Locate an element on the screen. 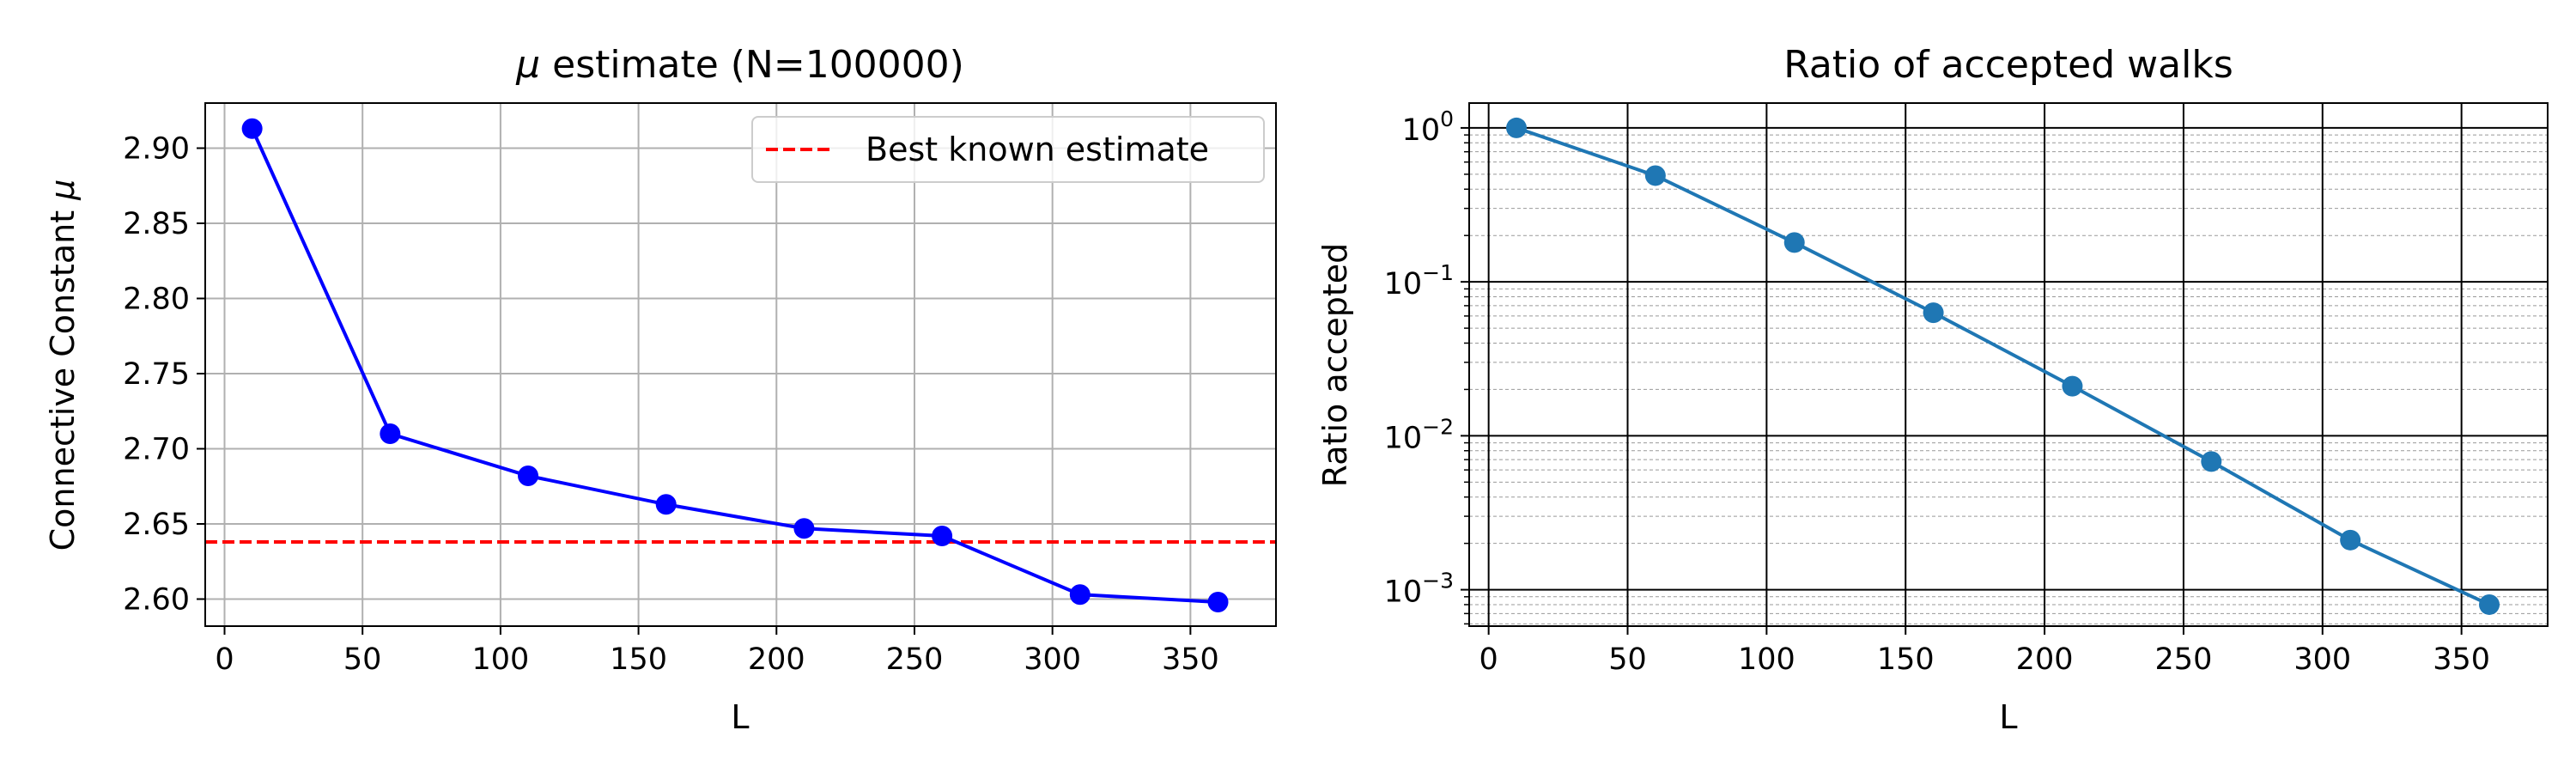 The height and width of the screenshot is (773, 2576). ratio-chart-y-tick-label: 10⁻² is located at coordinates (1419, 434).